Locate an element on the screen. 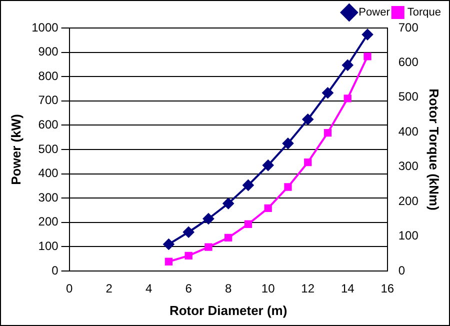 This screenshot has width=450, height=326. x-tick-label: 14 is located at coordinates (347, 289).